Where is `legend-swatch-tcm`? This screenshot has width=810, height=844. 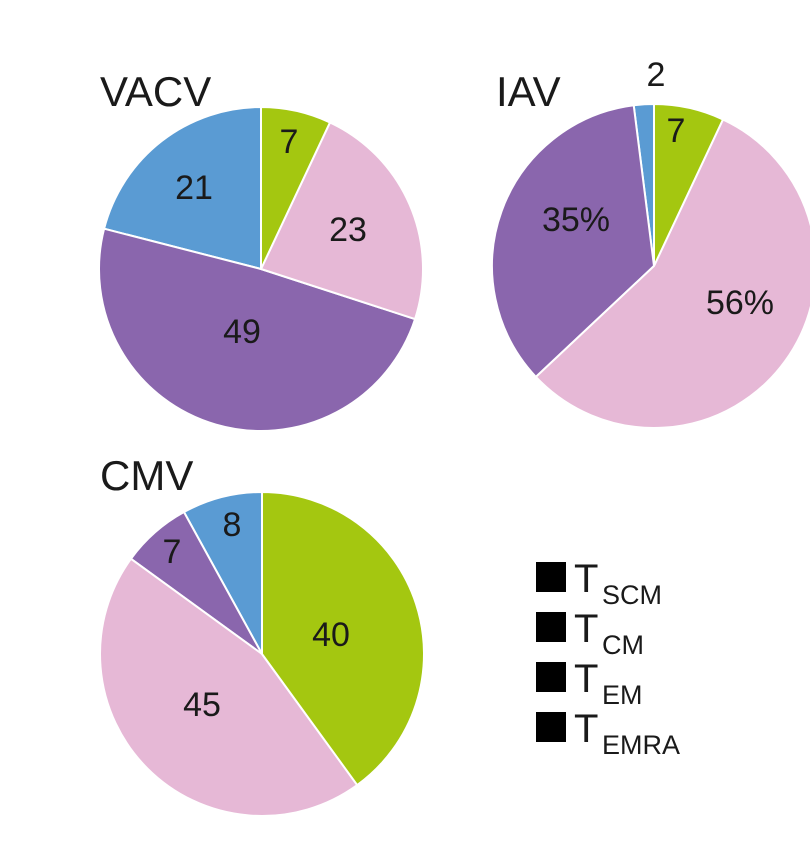 legend-swatch-tcm is located at coordinates (551, 627).